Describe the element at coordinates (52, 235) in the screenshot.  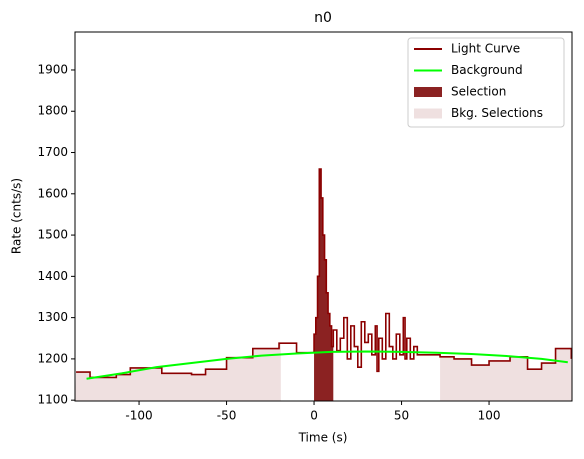
I see `y-tick-label: 1500` at that location.